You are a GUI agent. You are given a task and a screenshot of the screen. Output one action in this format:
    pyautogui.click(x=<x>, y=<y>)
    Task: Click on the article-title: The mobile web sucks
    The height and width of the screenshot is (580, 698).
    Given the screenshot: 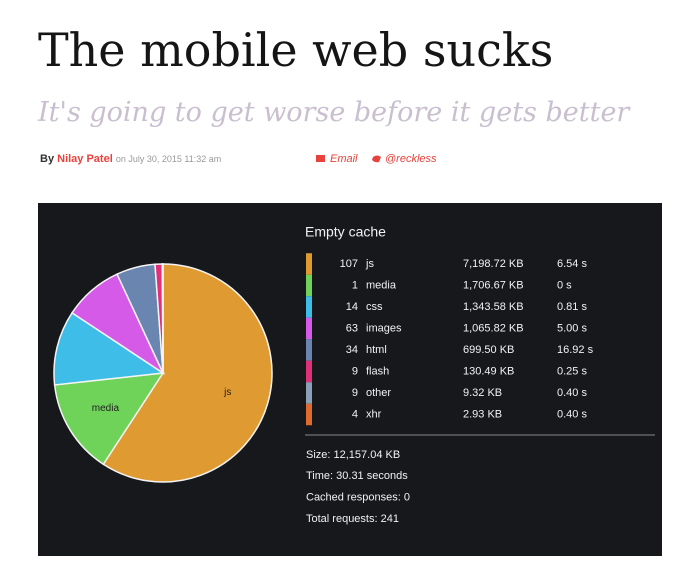 What is the action you would take?
    pyautogui.click(x=295, y=50)
    